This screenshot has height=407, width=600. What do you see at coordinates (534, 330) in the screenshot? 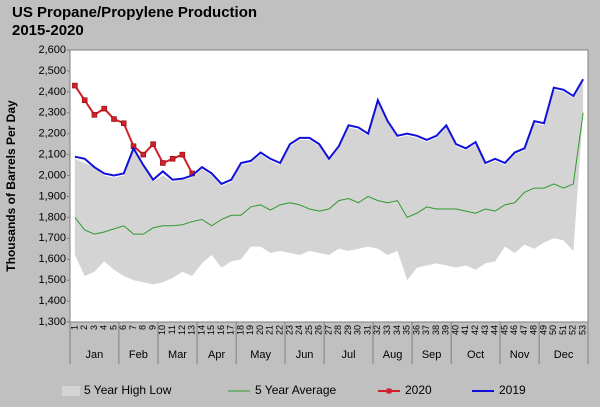
I see `x-tick-label: 48` at bounding box center [534, 330].